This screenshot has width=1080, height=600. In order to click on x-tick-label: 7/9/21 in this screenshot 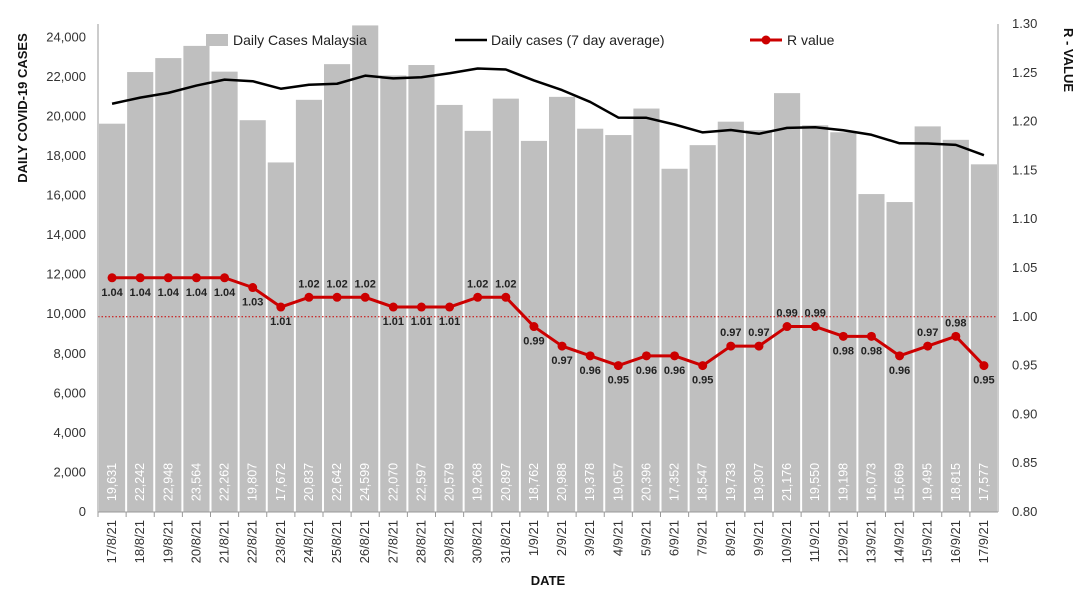, I will do `click(702, 538)`.